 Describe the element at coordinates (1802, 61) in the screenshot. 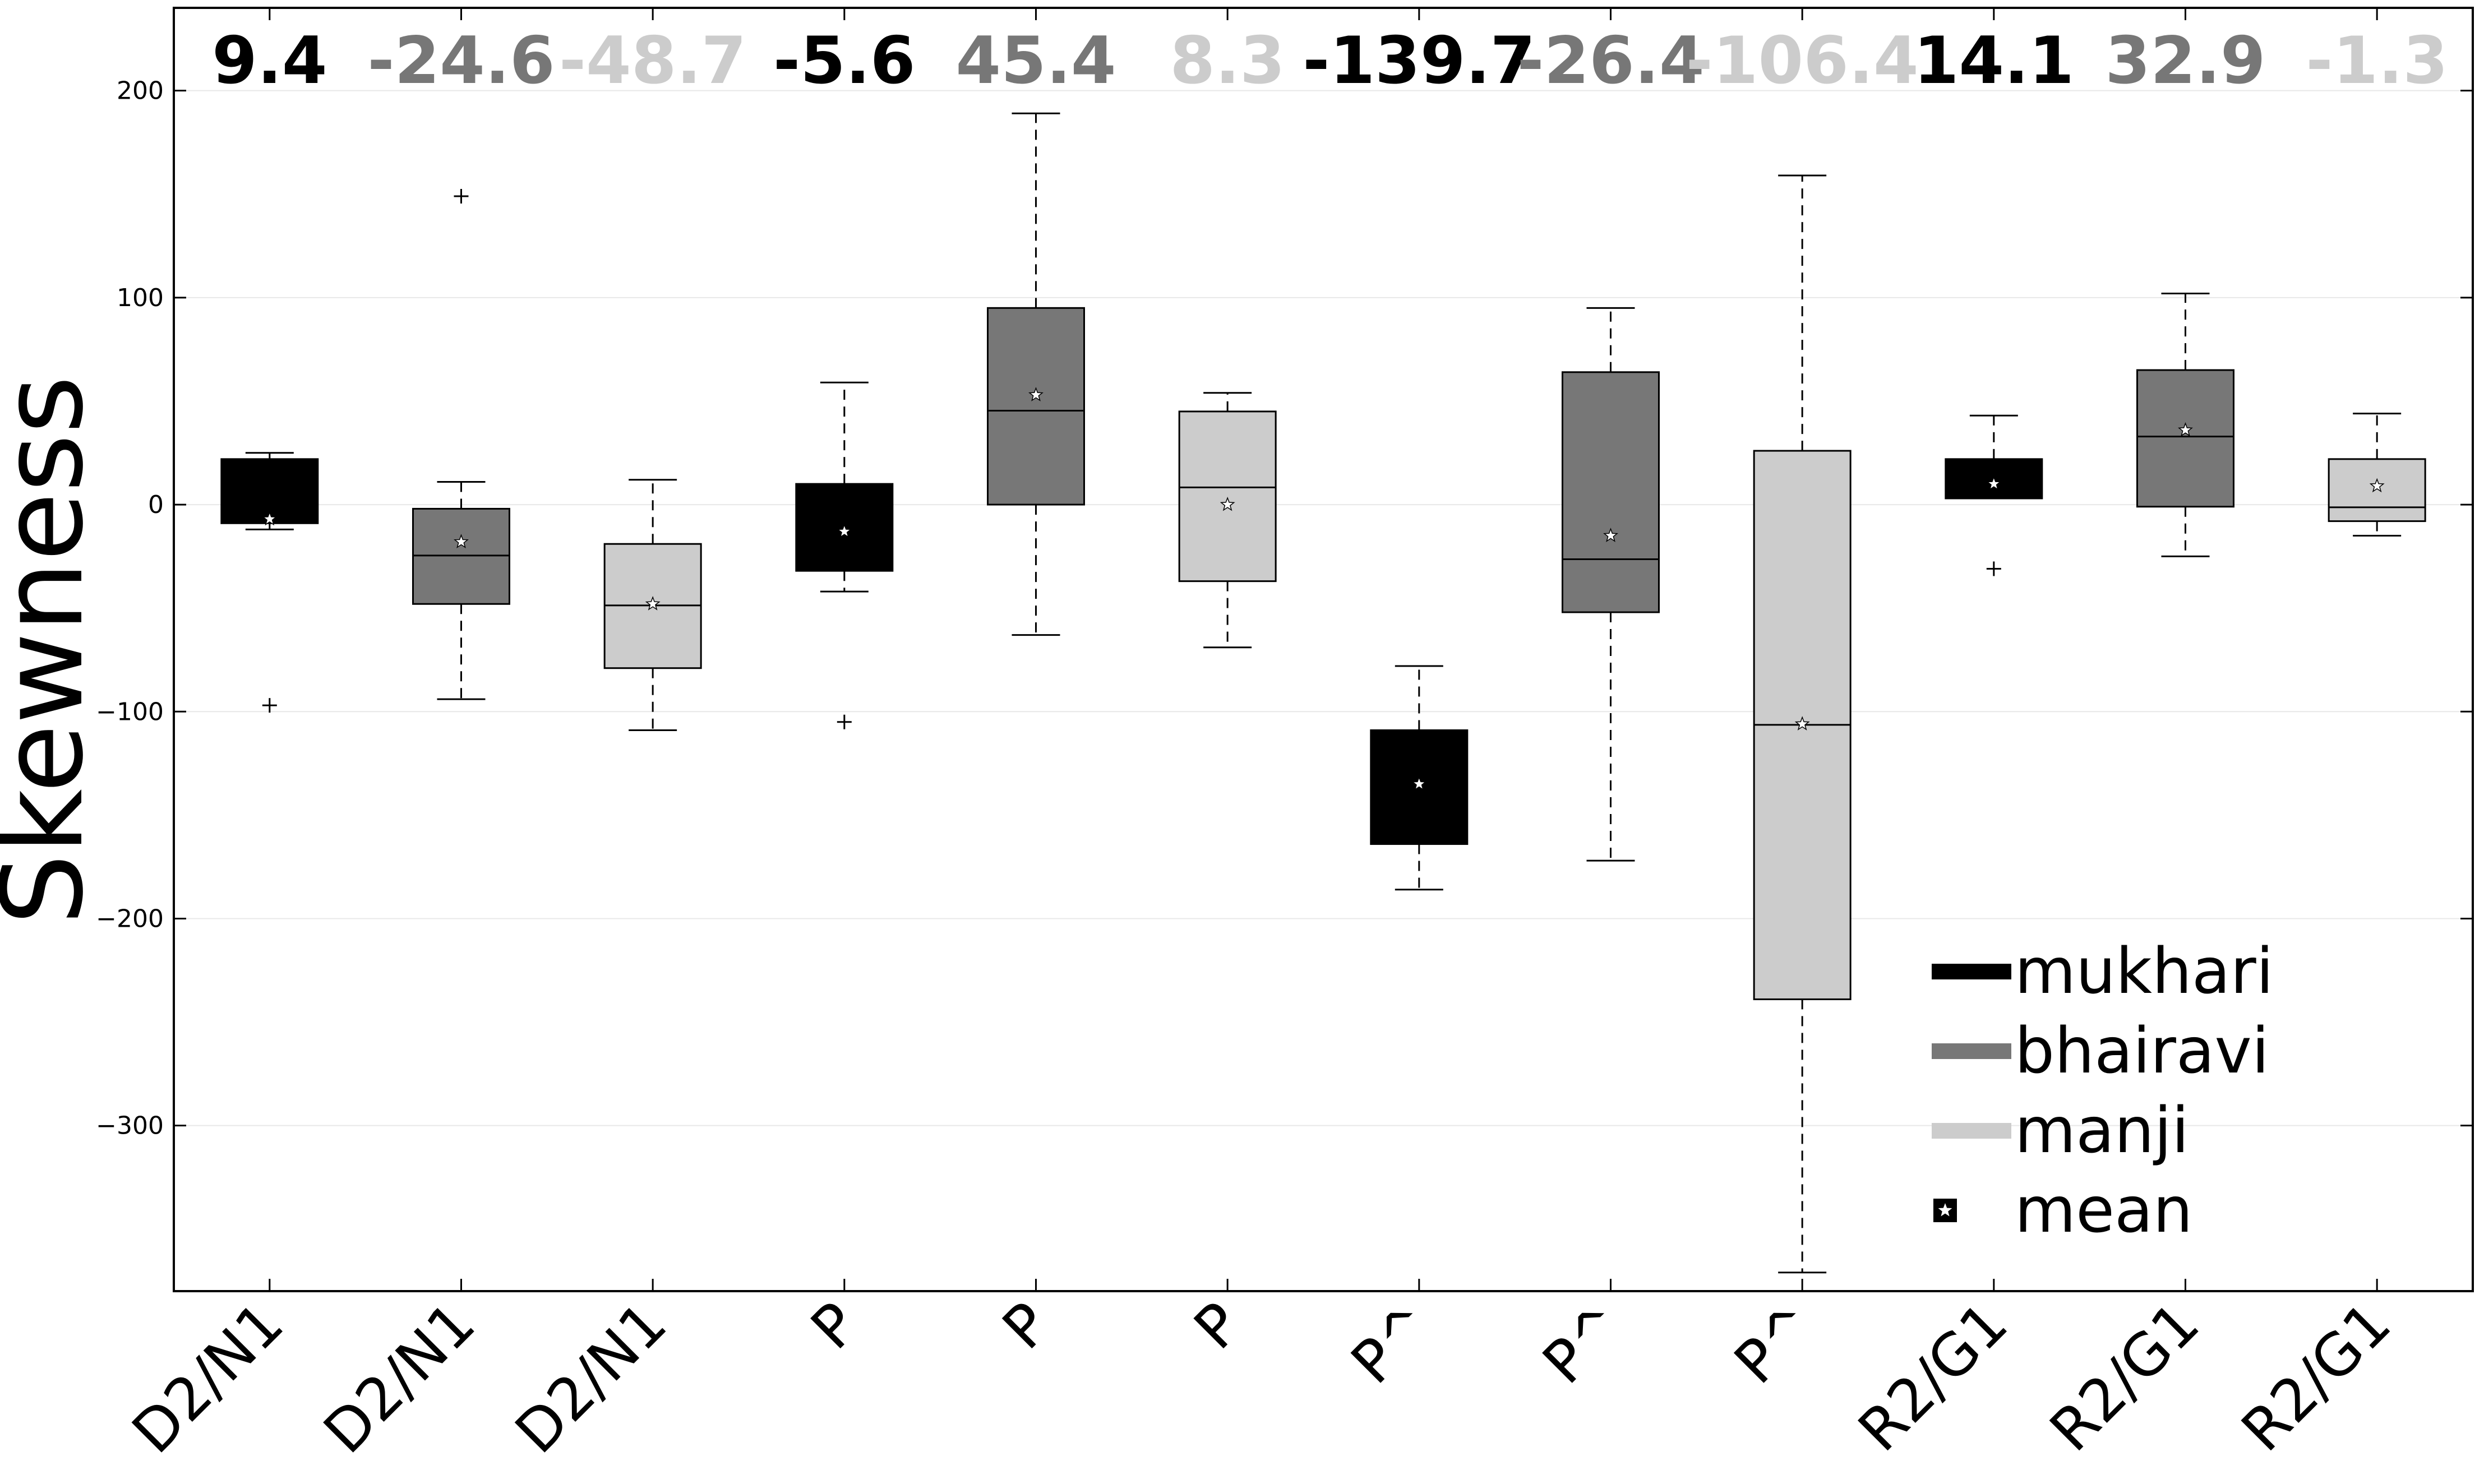

I see `median-value-label: -106.4` at that location.